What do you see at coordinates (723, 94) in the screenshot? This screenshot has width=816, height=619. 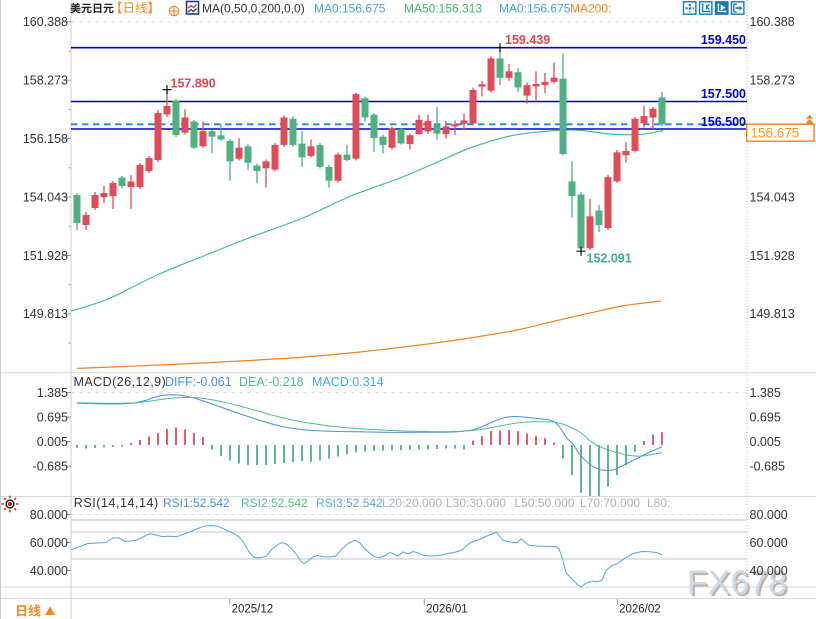 I see `svg-text: 157.500` at bounding box center [723, 94].